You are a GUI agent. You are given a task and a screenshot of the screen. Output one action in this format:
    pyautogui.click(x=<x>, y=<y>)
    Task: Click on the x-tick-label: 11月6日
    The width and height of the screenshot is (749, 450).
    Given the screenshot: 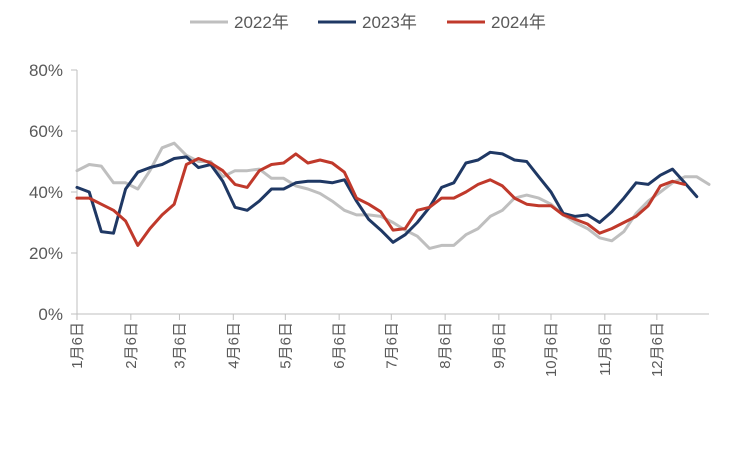 What is the action you would take?
    pyautogui.click(x=605, y=349)
    